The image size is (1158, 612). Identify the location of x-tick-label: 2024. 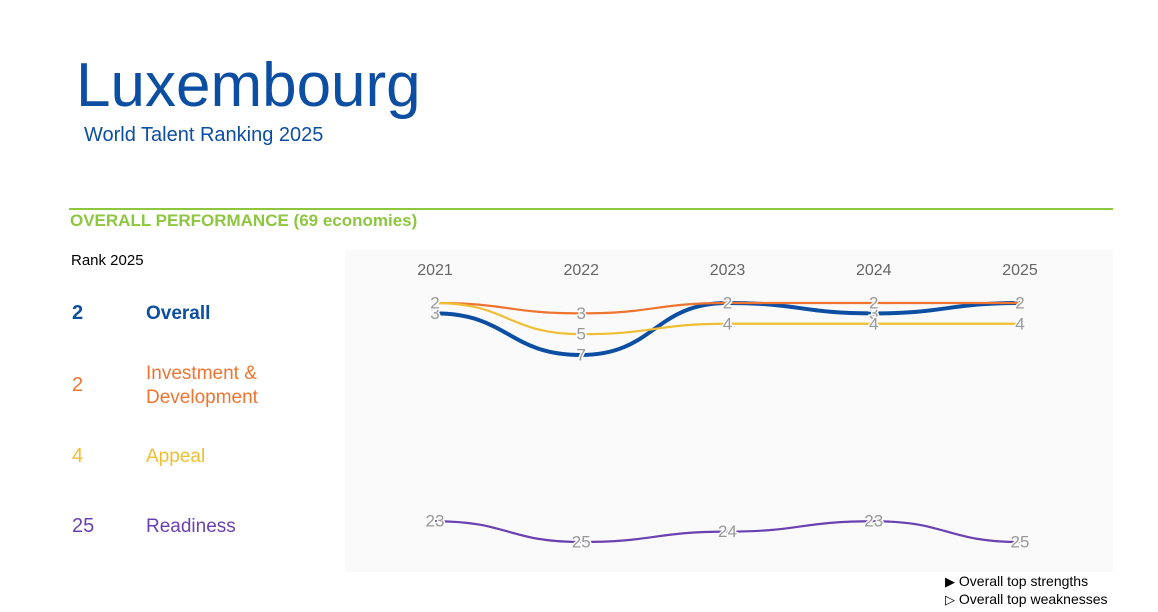
(874, 270).